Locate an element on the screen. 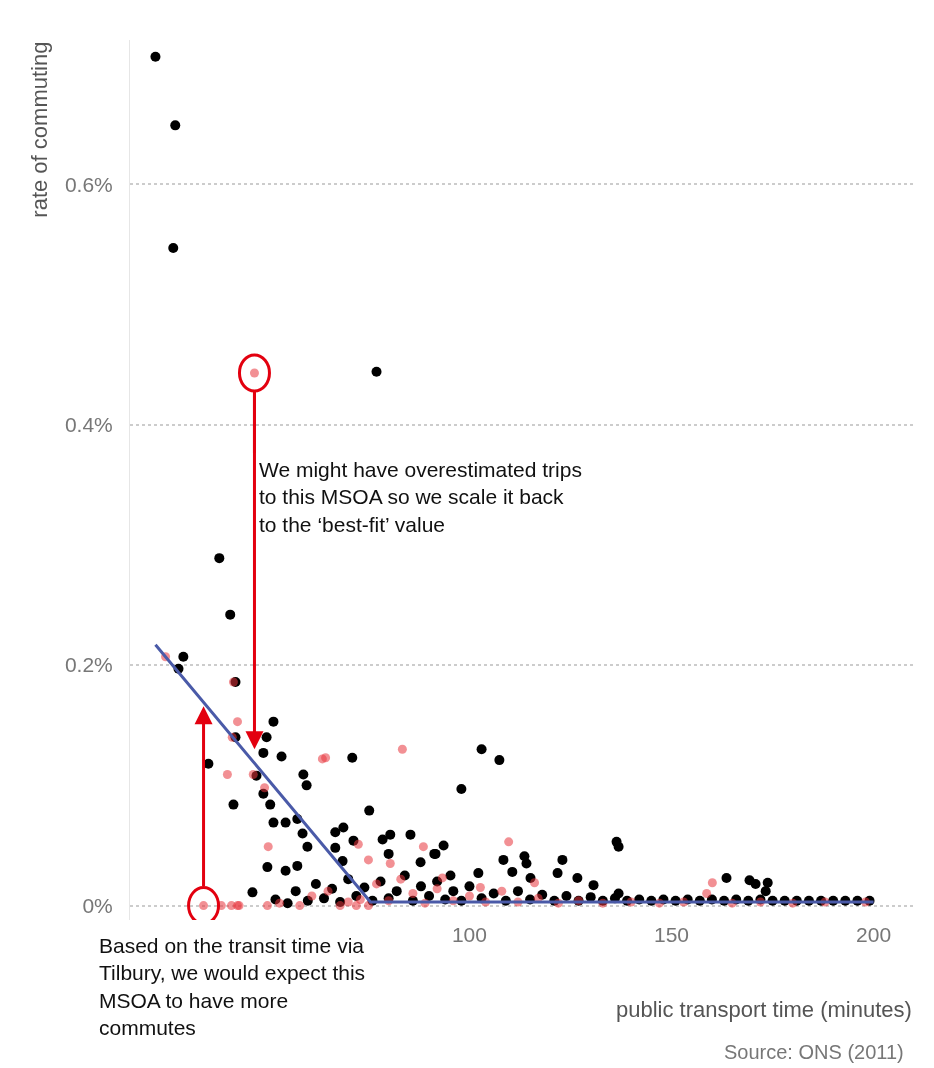 The width and height of the screenshot is (934, 1068). annotation: Based on the transit time via Tilbury, we would expect this MSOA to have more commutes is located at coordinates (232, 986).